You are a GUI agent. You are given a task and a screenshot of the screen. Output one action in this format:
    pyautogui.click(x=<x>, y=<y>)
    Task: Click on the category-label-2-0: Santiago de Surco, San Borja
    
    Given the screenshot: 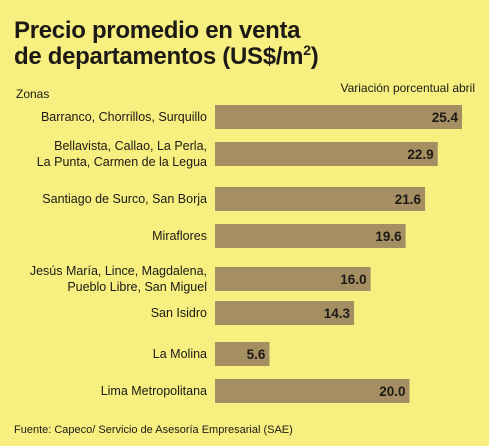 What is the action you would take?
    pyautogui.click(x=124, y=199)
    